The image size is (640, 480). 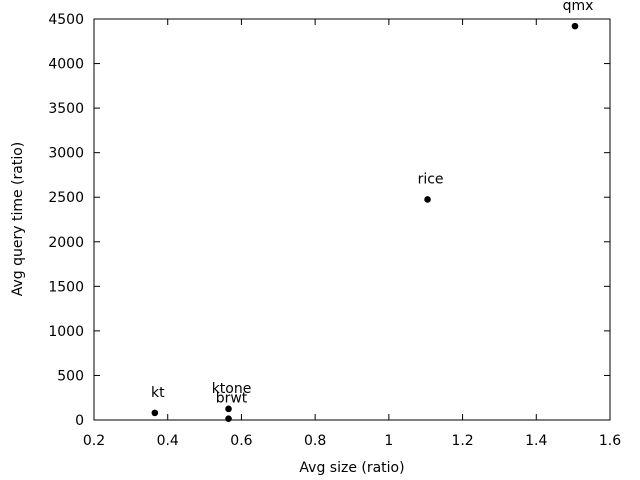 I want to click on y-tick-label: 1500, so click(x=66, y=287).